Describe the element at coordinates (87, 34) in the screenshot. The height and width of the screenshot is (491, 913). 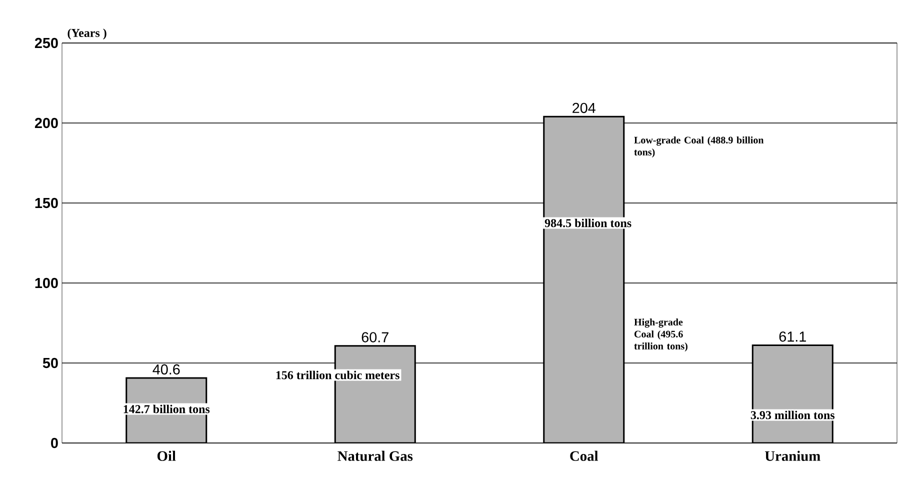
I see `y-axis-title: (Years )` at that location.